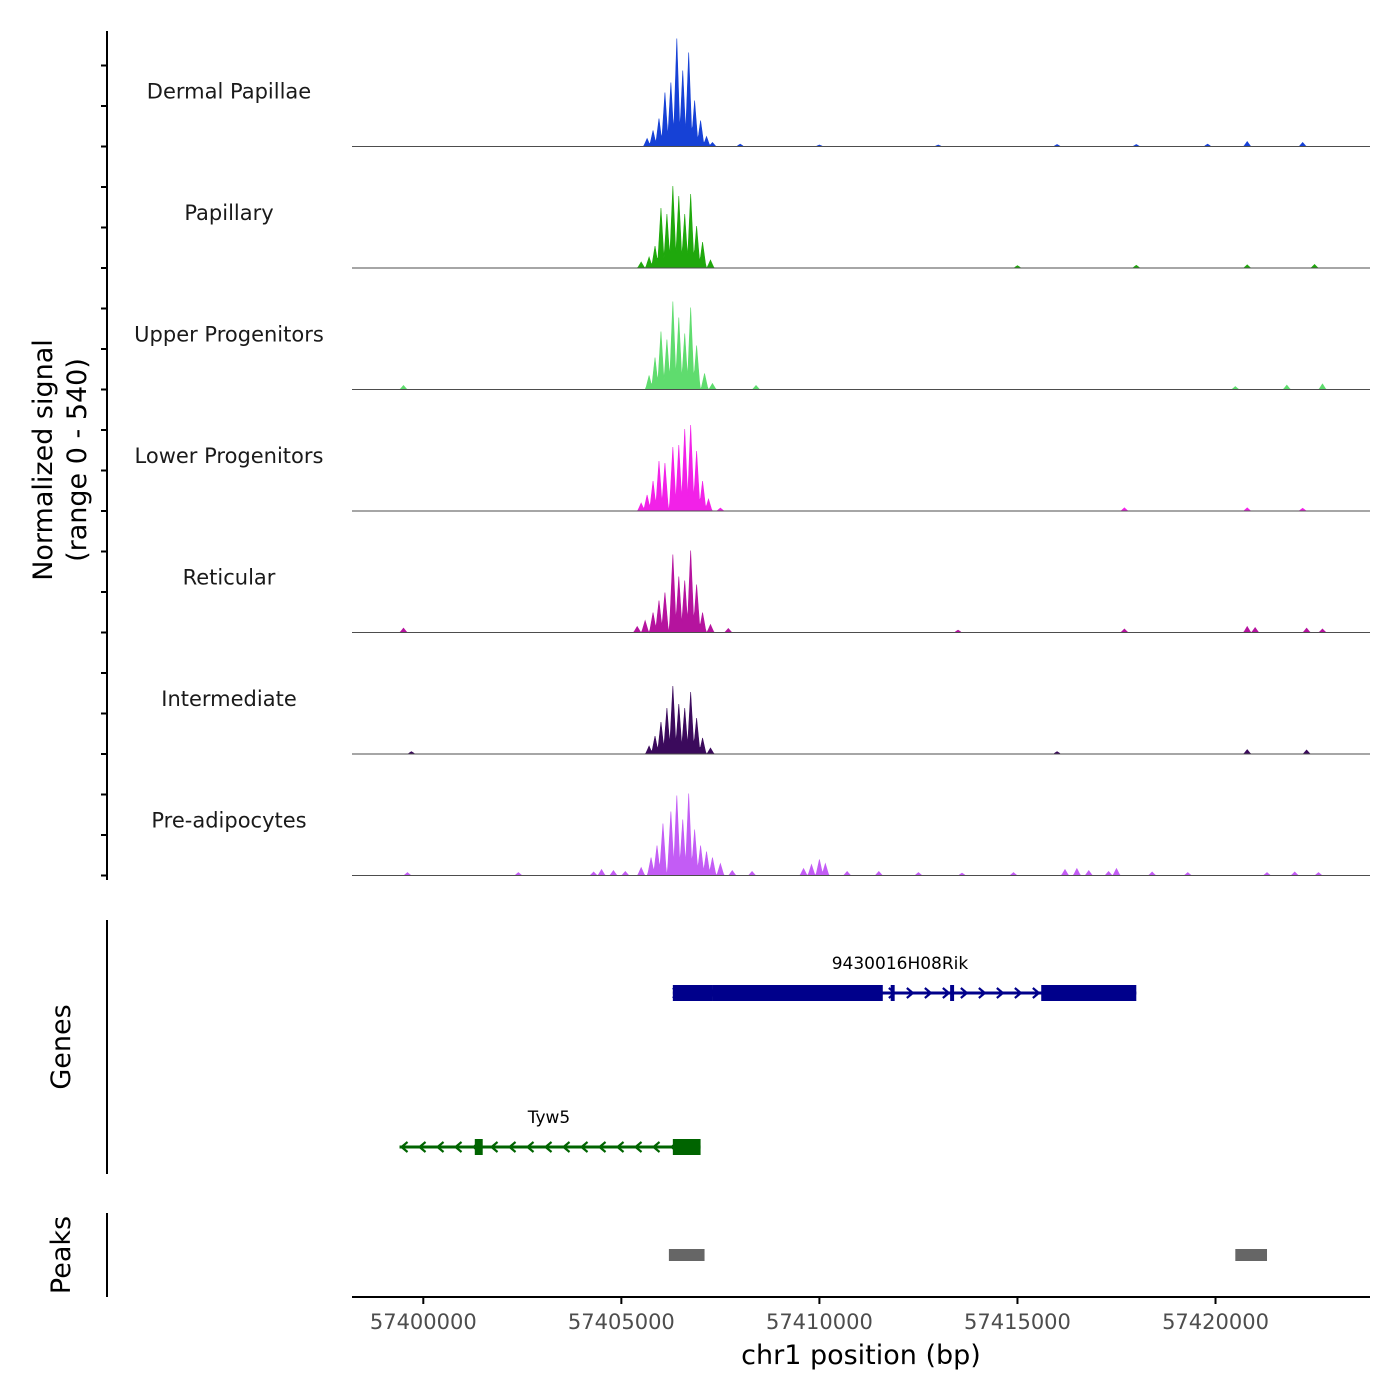 This screenshot has height=1400, width=1400. Describe the element at coordinates (423, 1322) in the screenshot. I see `x-tick-label: 57400000` at that location.